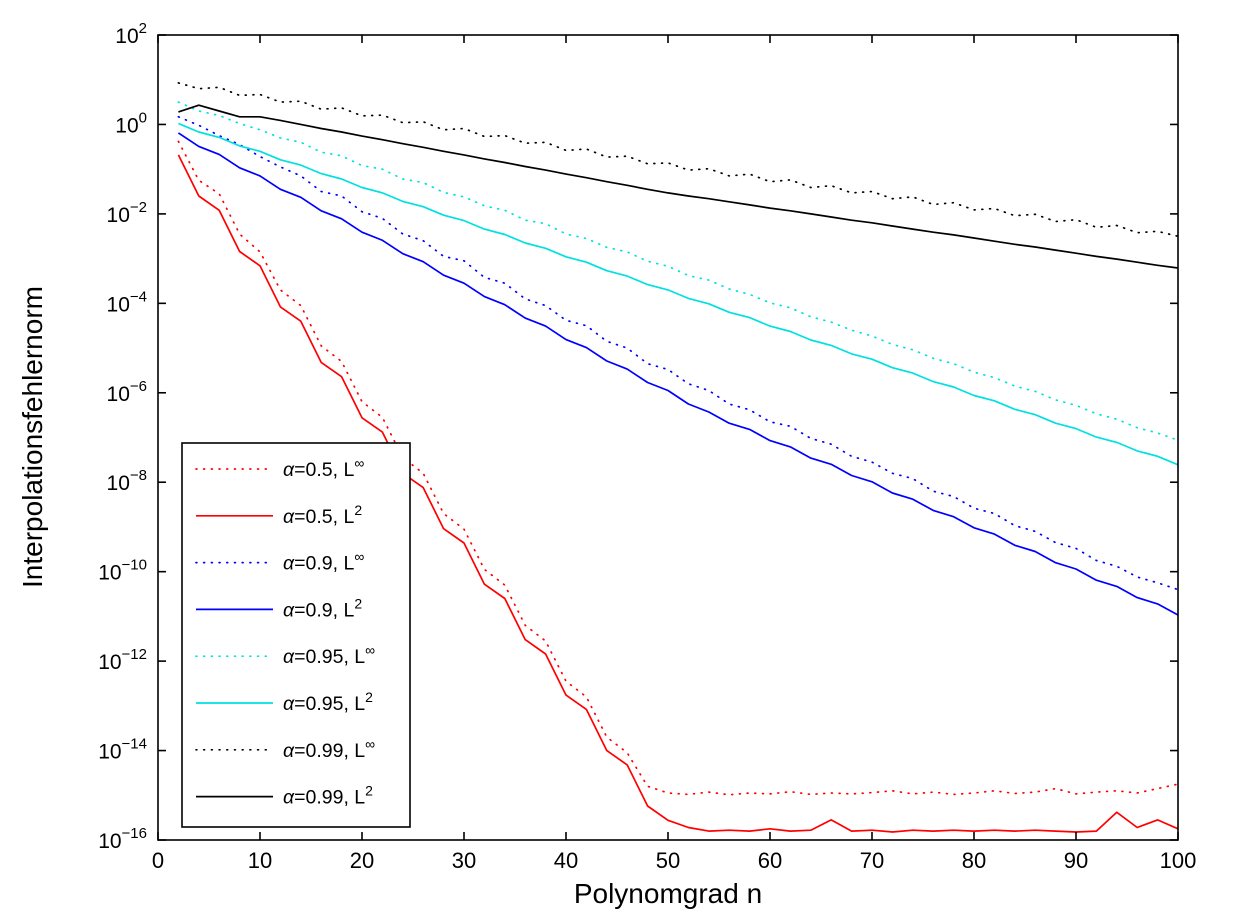 This screenshot has width=1240, height=920. I want to click on y-tick-label: 10⁻¹⁴, so click(122, 750).